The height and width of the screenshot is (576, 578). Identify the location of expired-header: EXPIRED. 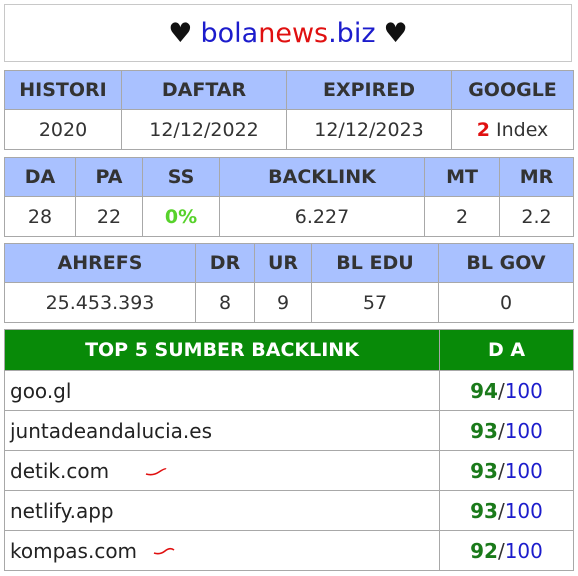
(369, 90).